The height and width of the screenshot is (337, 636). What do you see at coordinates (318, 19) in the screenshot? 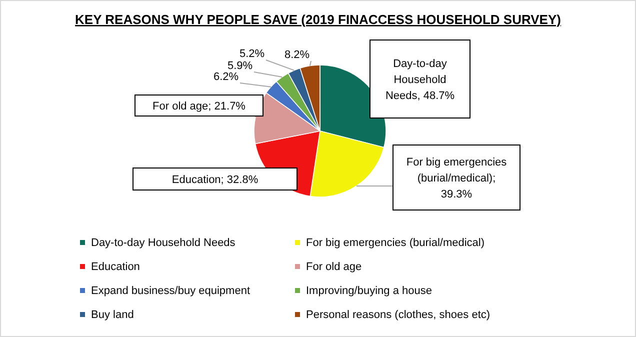
I see `chart-title: KEY REASONS WHY PEOPLE SAVE (2019 FINACCESS HOUSEHOLD SURVEY)` at bounding box center [318, 19].